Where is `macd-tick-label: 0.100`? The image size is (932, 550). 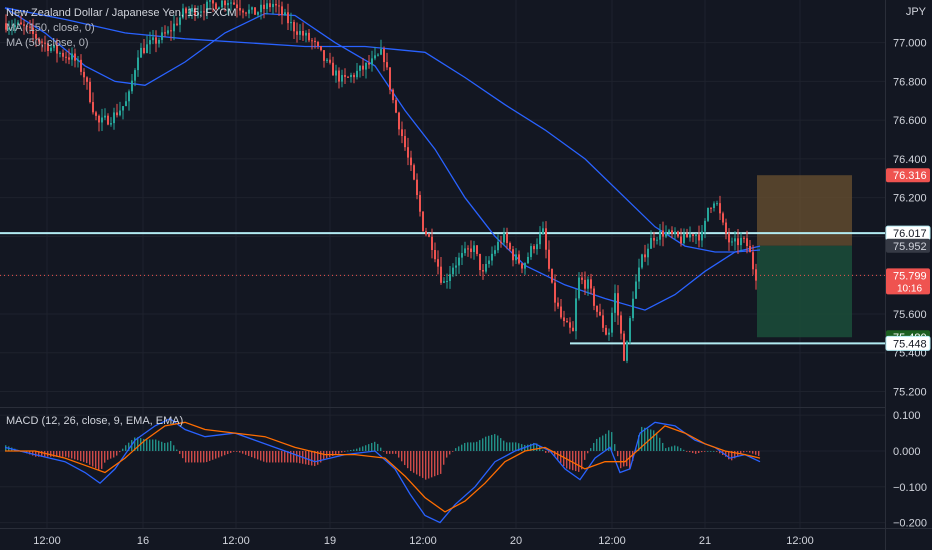
macd-tick-label: 0.100 is located at coordinates (907, 416).